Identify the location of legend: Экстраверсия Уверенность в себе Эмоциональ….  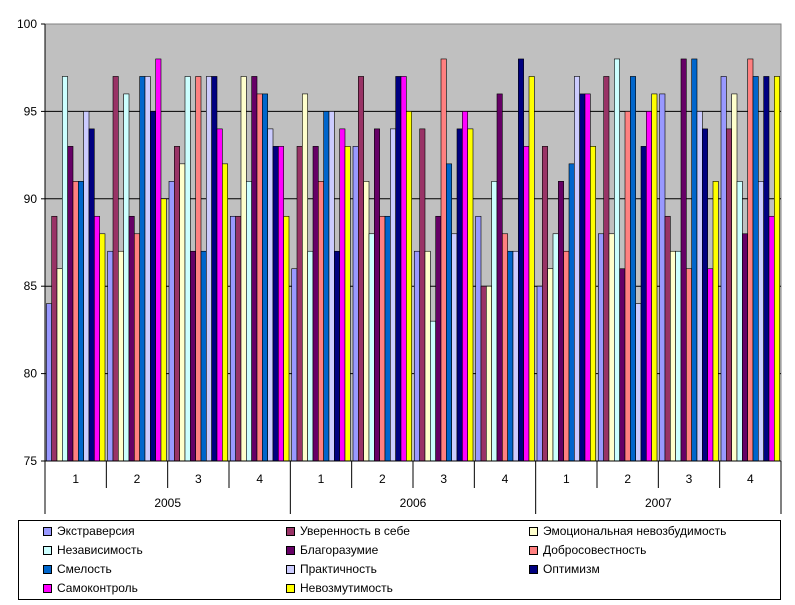
(399, 560).